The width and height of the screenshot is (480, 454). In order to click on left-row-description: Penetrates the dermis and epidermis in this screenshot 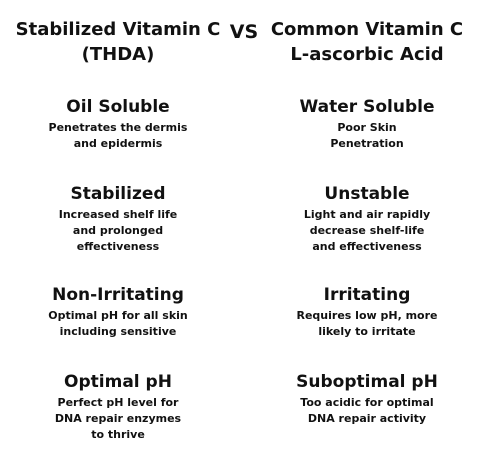, I will do `click(118, 135)`.